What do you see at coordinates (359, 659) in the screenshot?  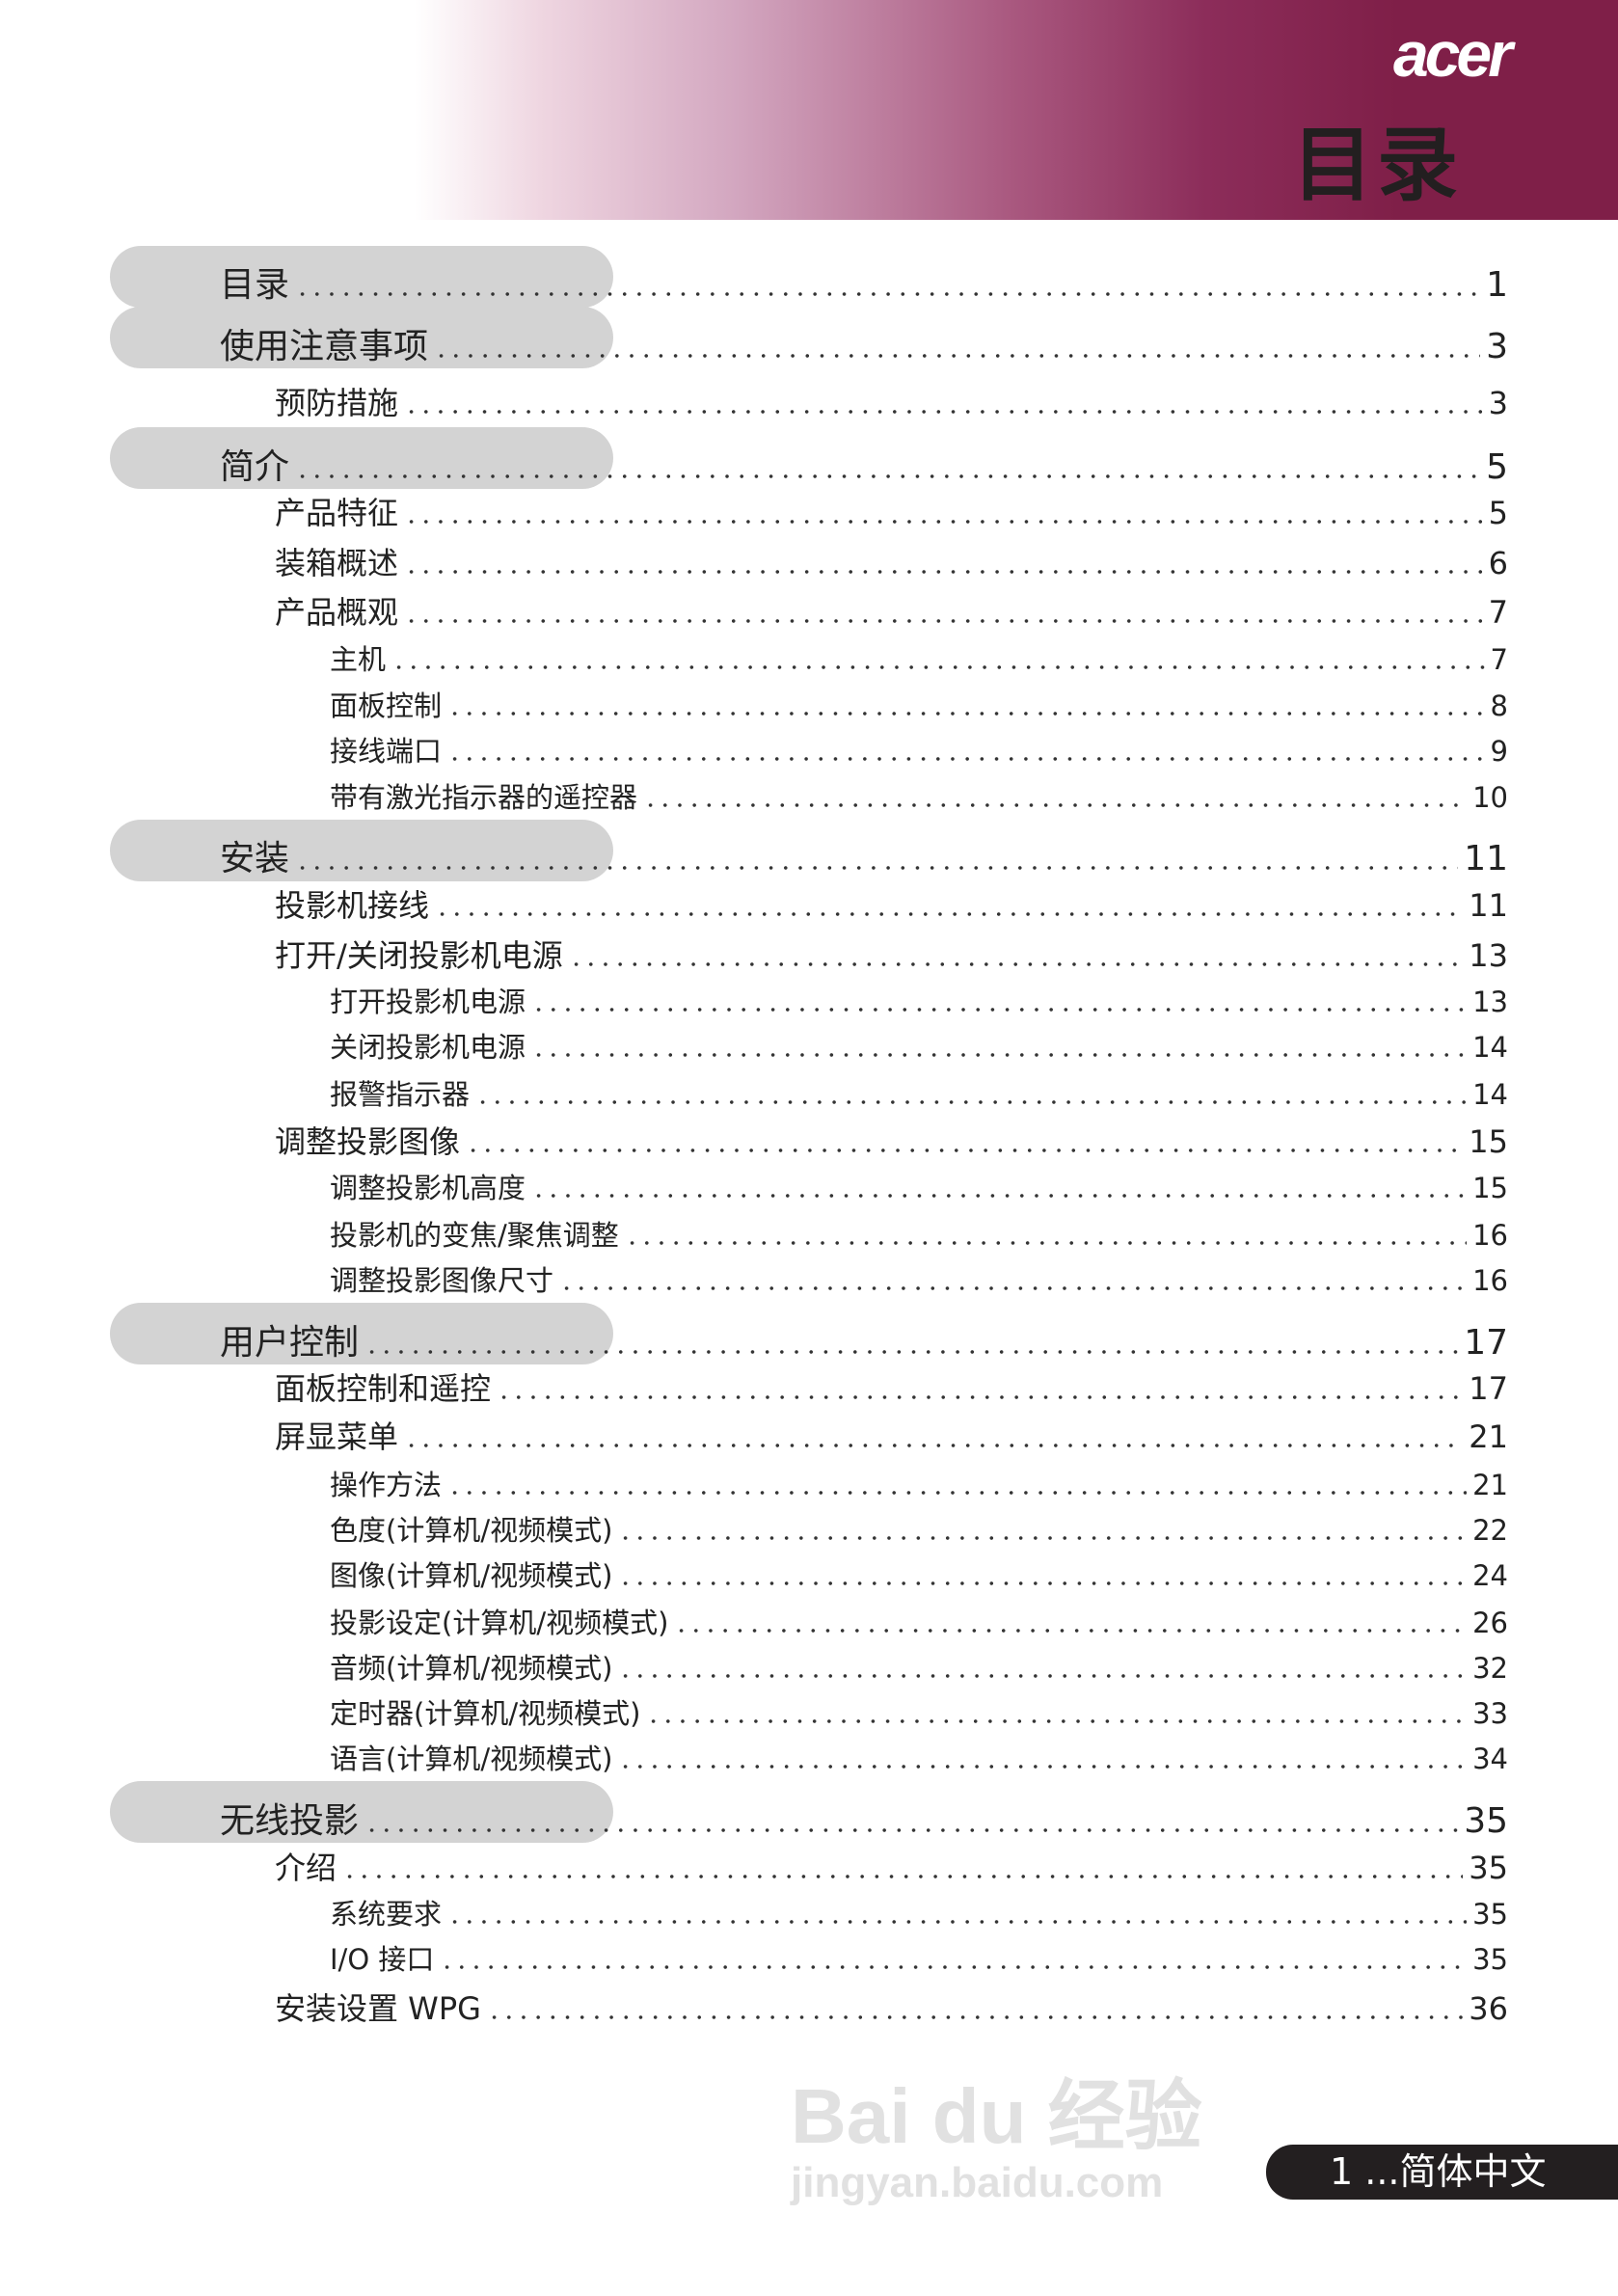 I see `toc-label: 主机` at bounding box center [359, 659].